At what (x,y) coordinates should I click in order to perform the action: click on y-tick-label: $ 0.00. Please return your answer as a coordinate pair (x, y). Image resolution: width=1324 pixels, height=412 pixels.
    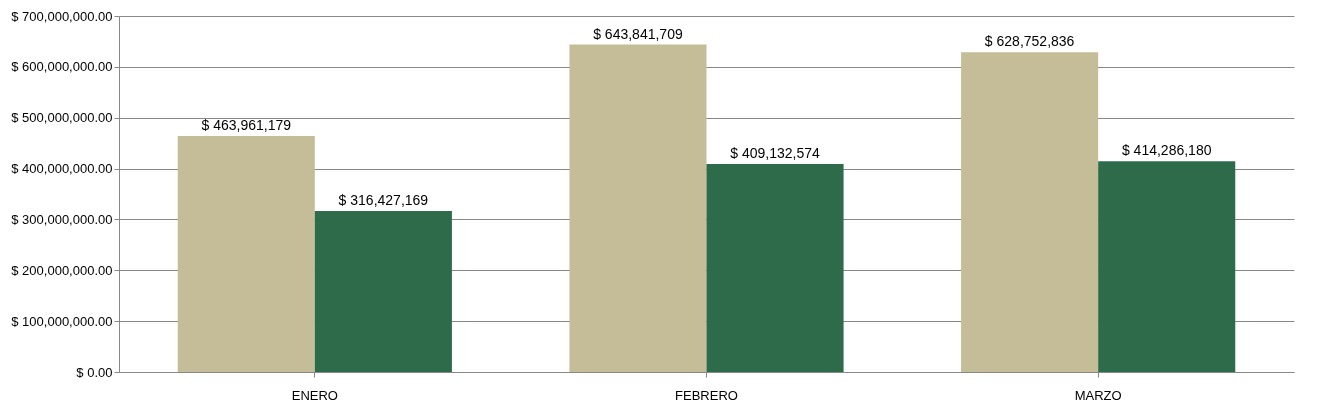
    Looking at the image, I should click on (94, 372).